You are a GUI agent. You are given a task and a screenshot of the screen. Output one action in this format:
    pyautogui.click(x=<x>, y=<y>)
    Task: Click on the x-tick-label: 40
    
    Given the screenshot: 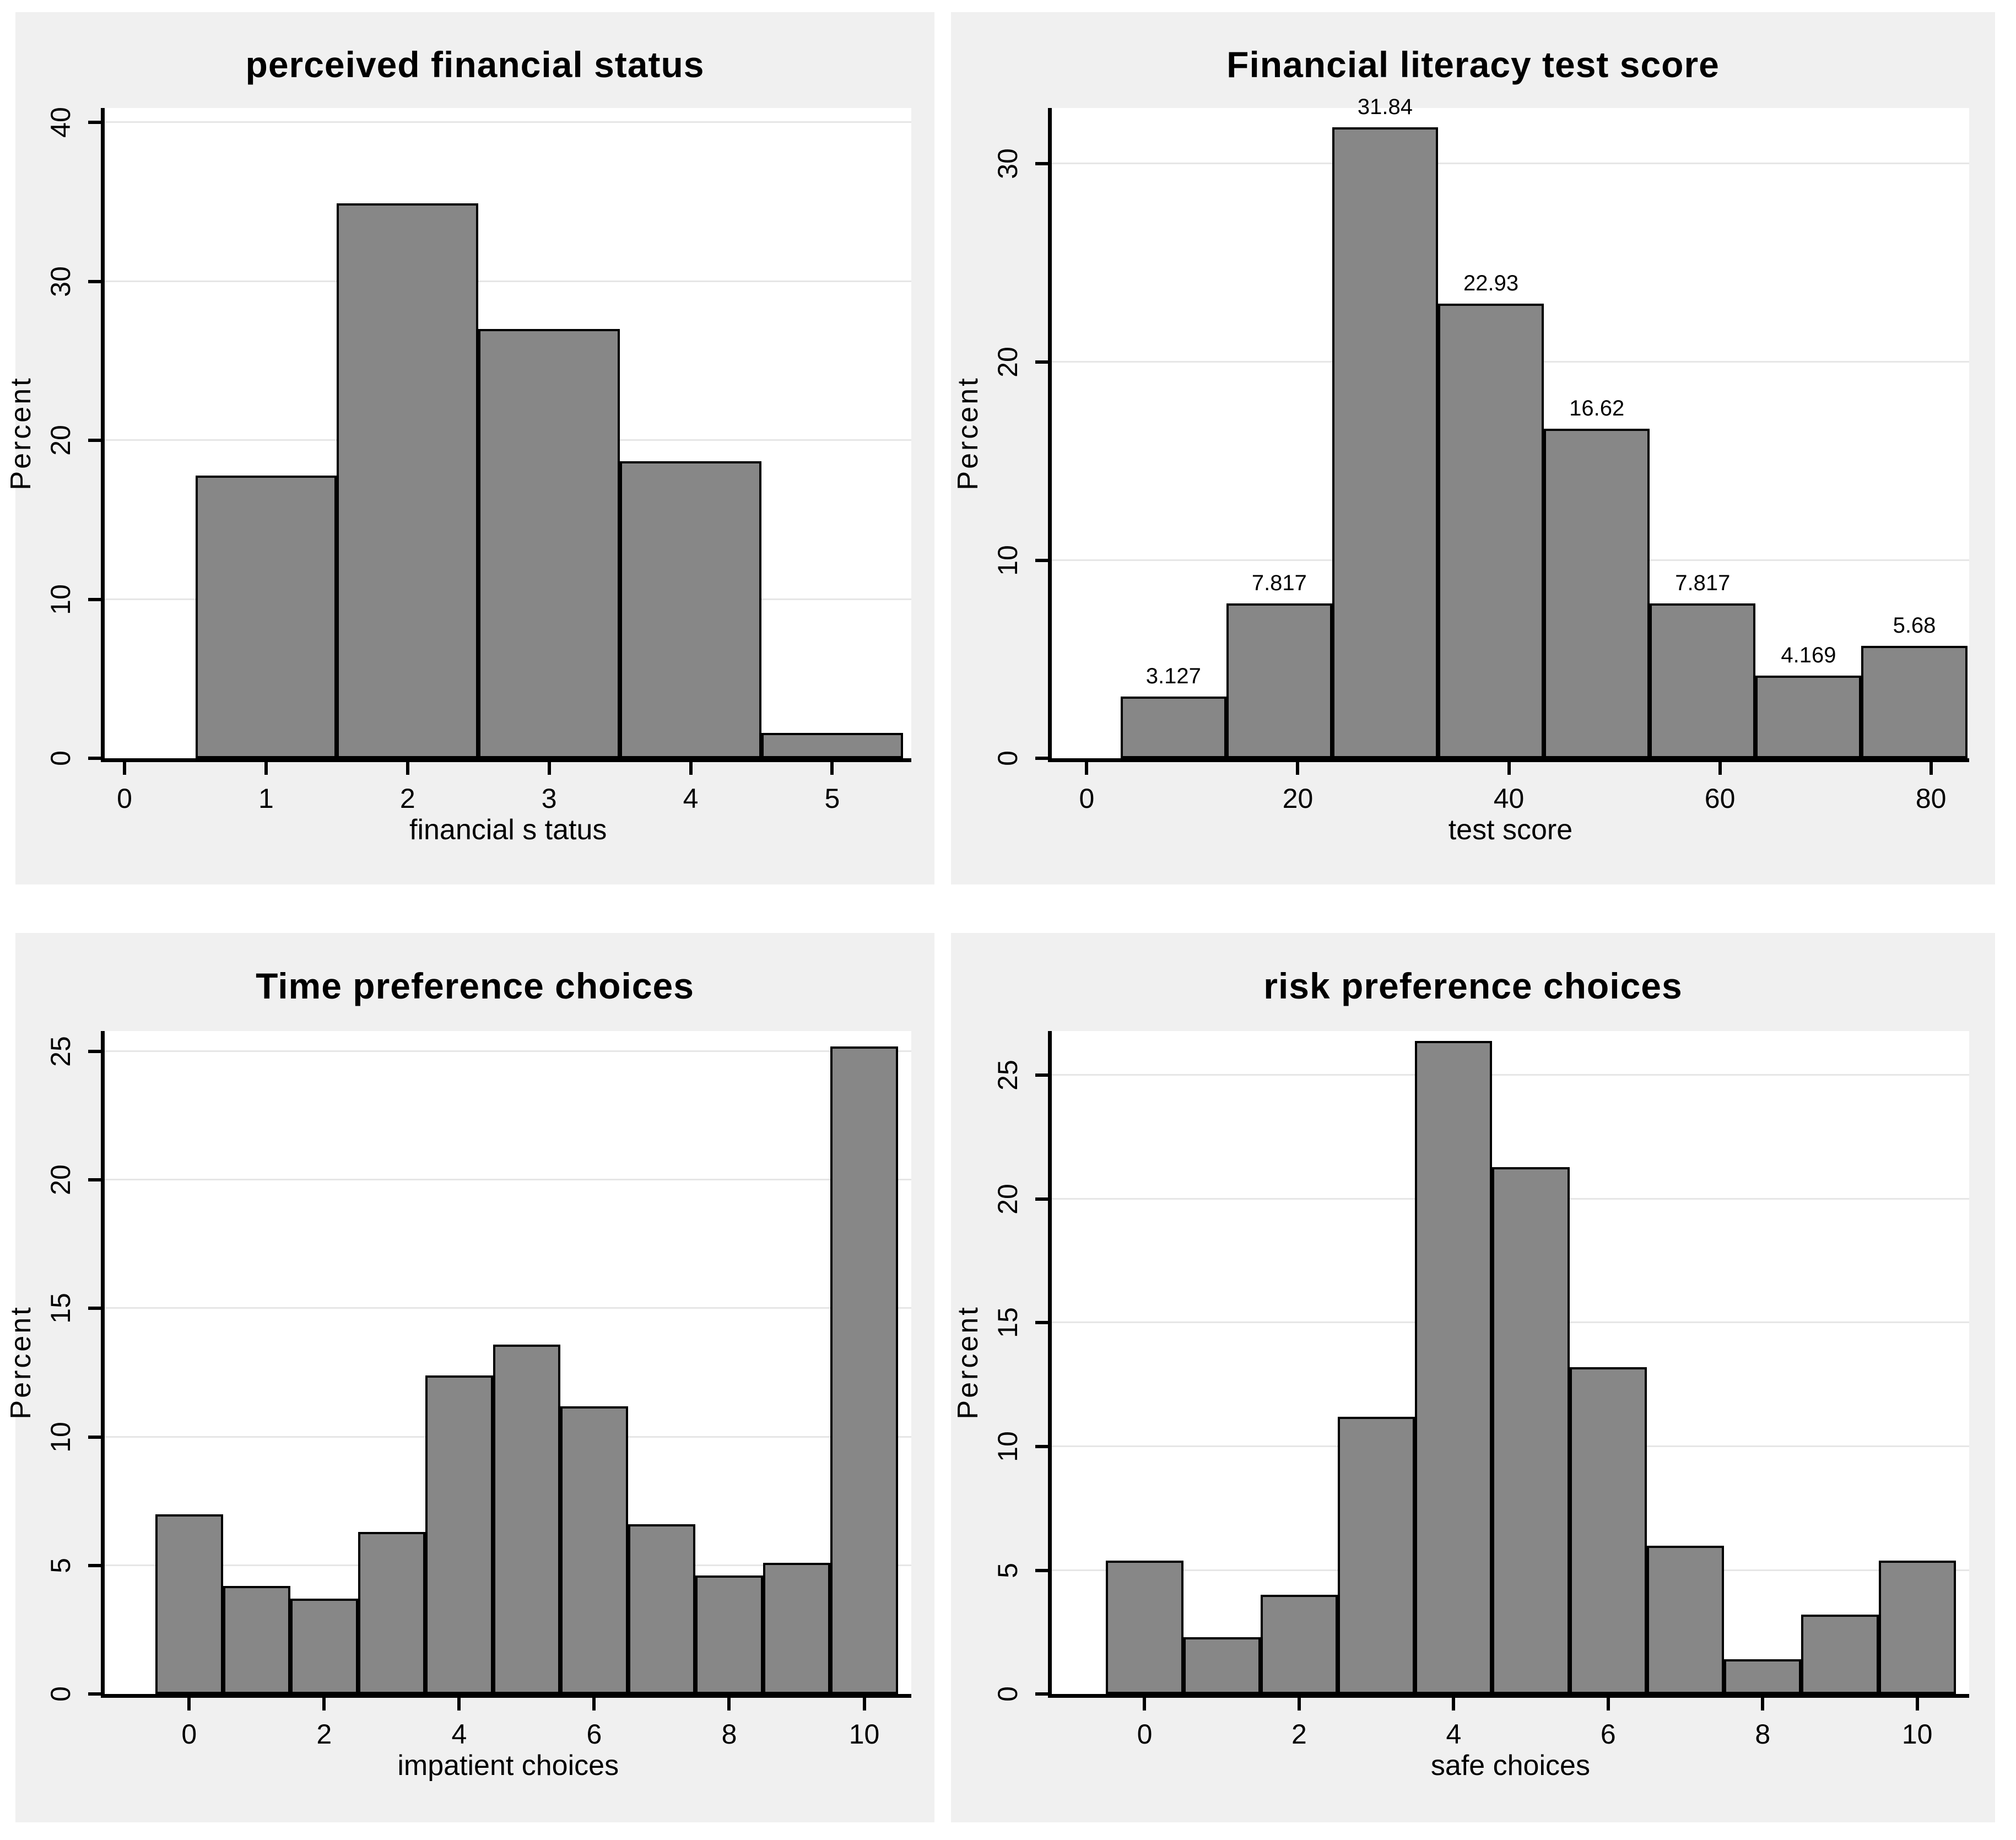 What is the action you would take?
    pyautogui.click(x=1509, y=798)
    